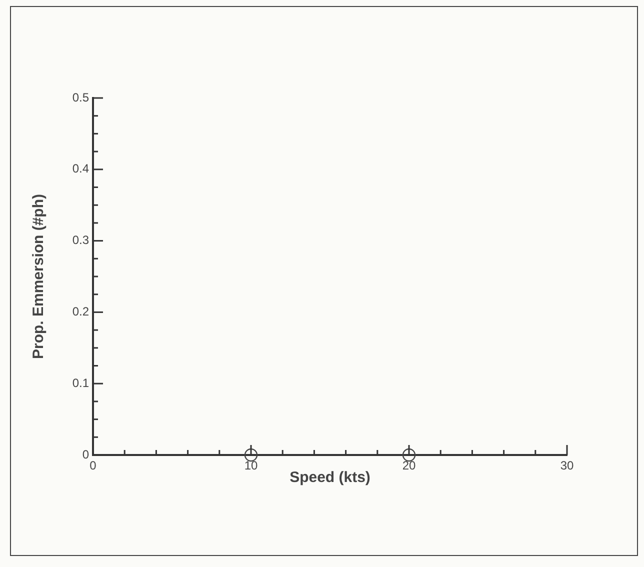 The width and height of the screenshot is (644, 567). I want to click on x-tick-label: 10, so click(251, 465).